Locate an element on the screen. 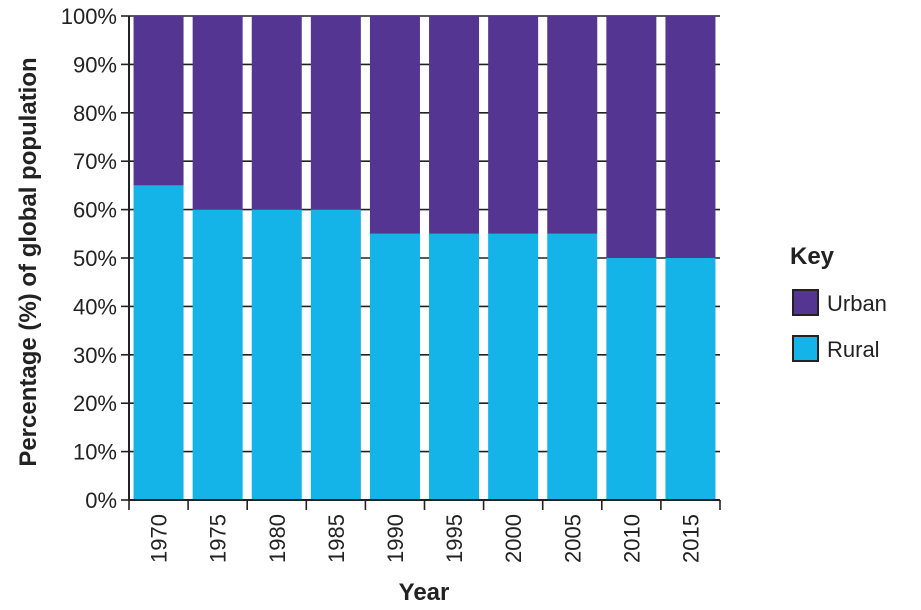 The height and width of the screenshot is (610, 921). bar-urban-2005 is located at coordinates (572, 125).